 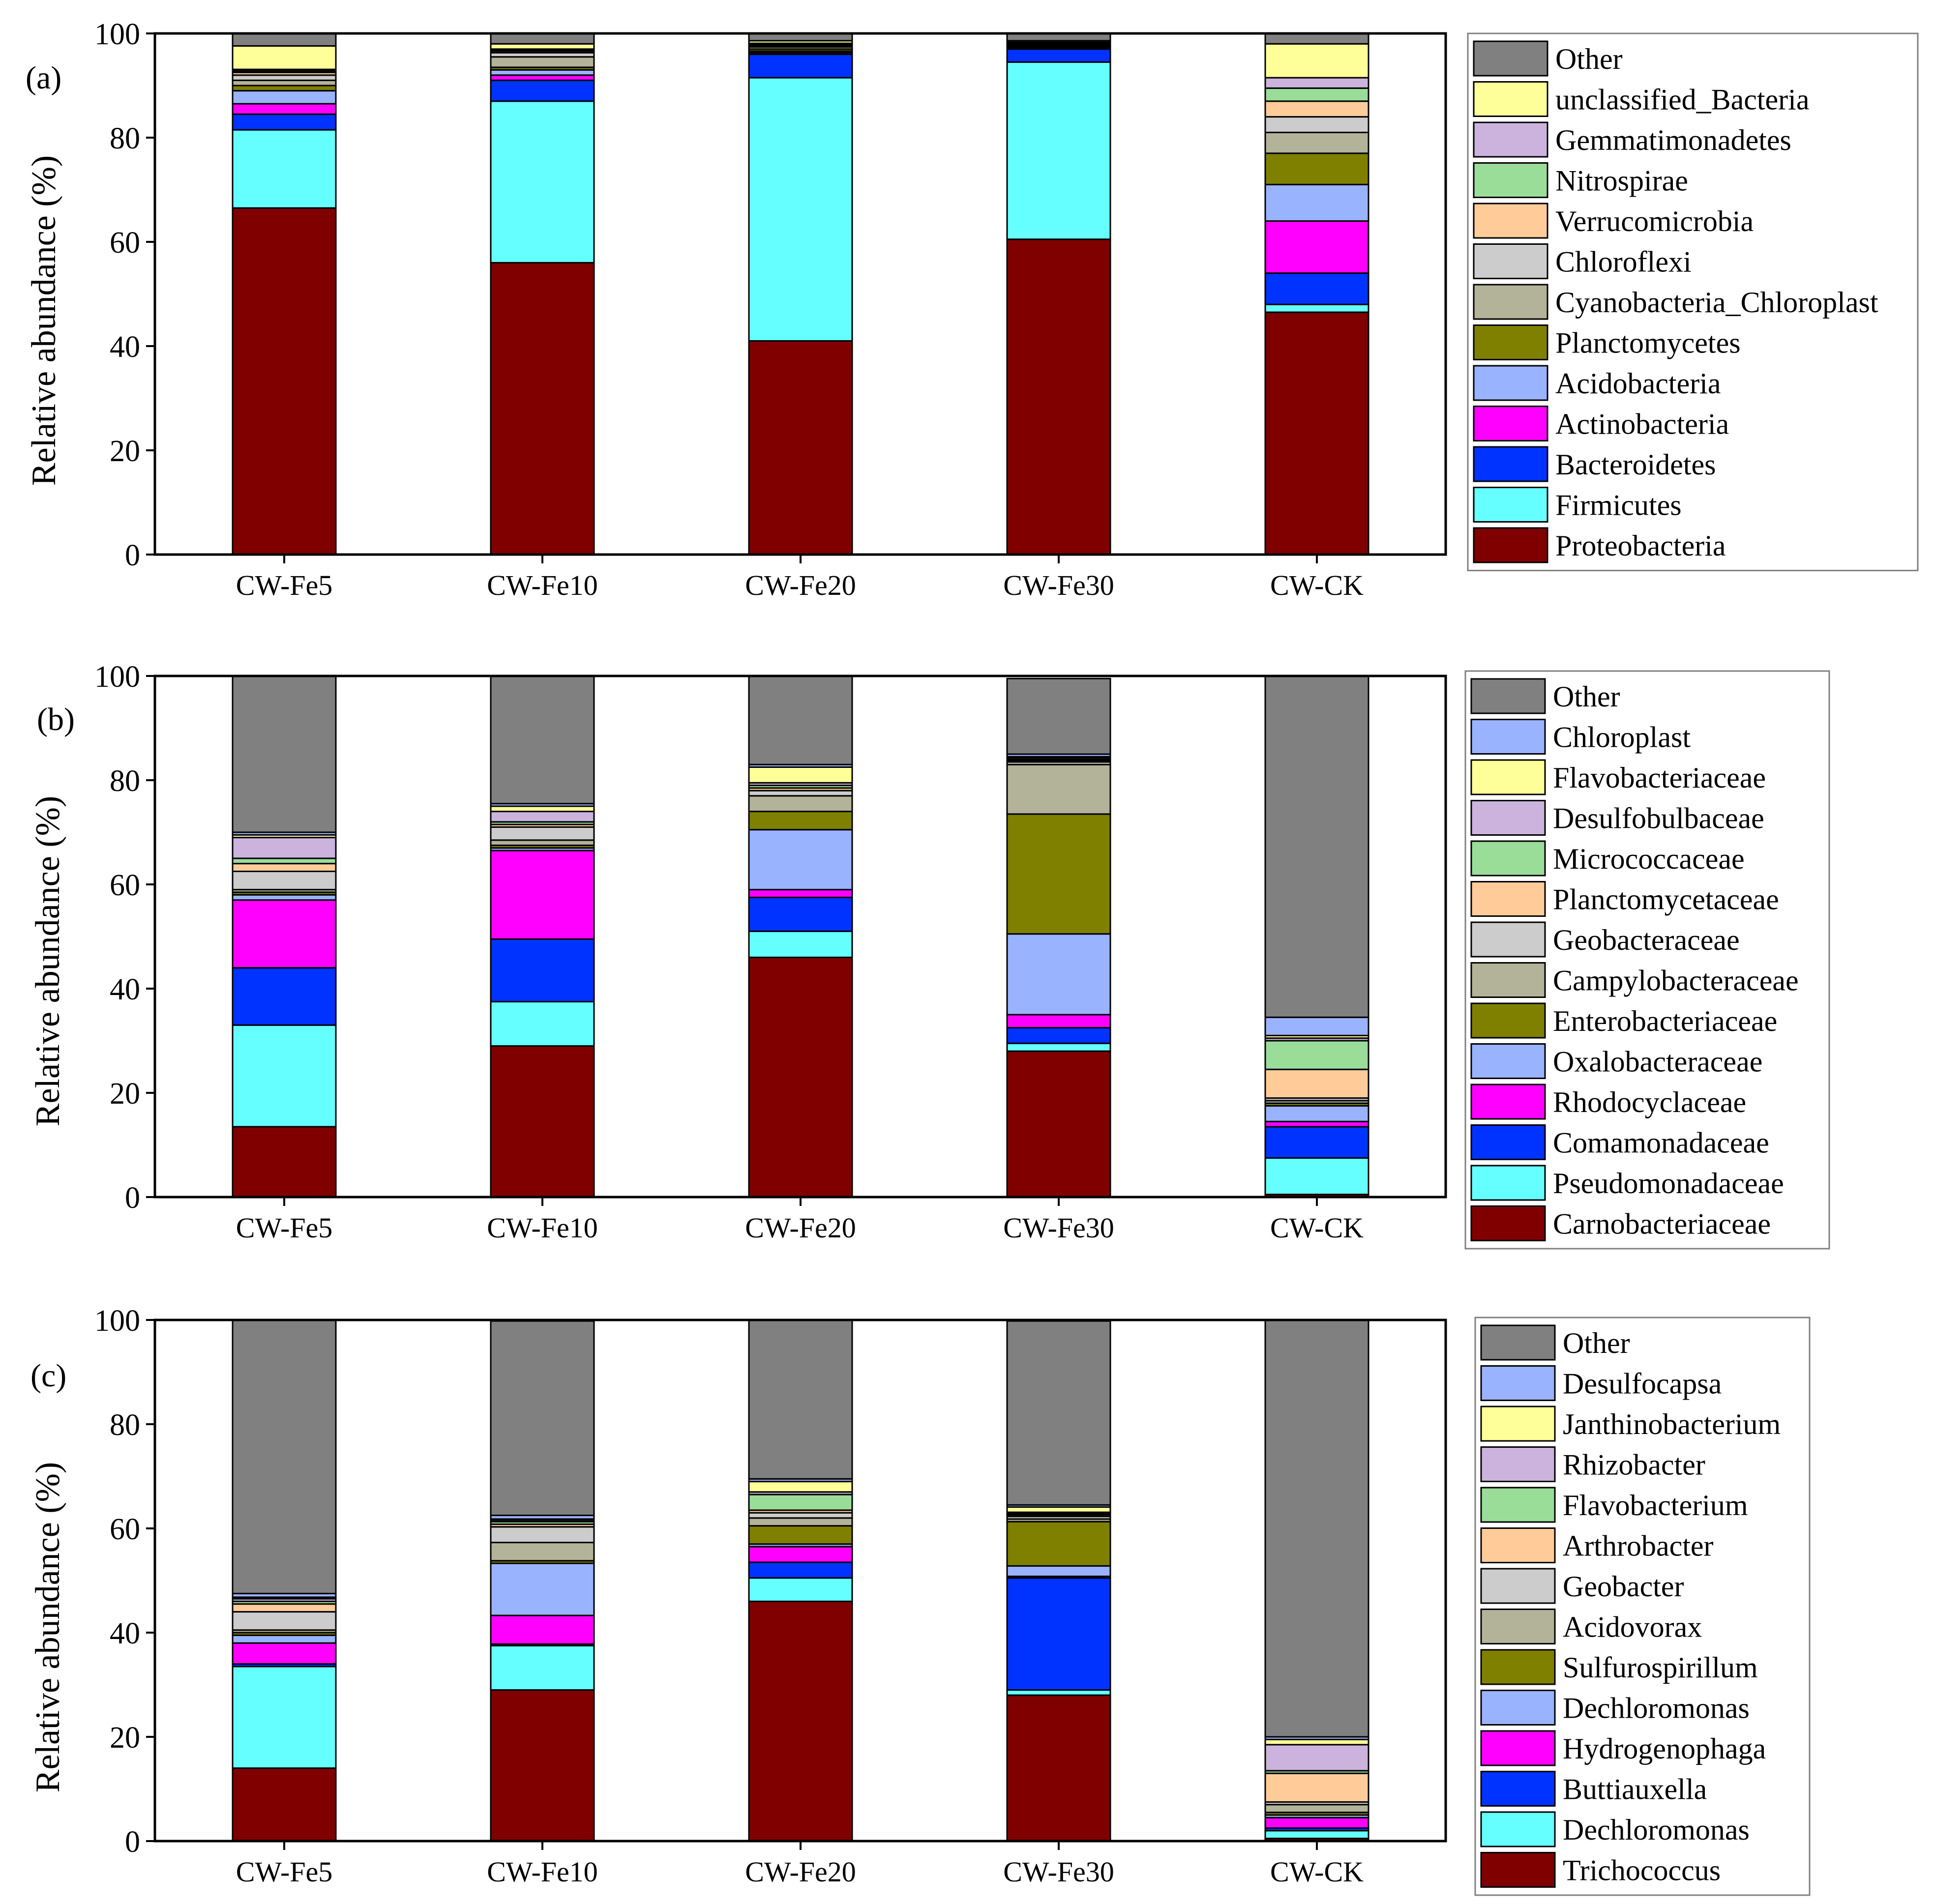 I want to click on legend-label-geobacter: Geobacter, so click(x=1623, y=1586).